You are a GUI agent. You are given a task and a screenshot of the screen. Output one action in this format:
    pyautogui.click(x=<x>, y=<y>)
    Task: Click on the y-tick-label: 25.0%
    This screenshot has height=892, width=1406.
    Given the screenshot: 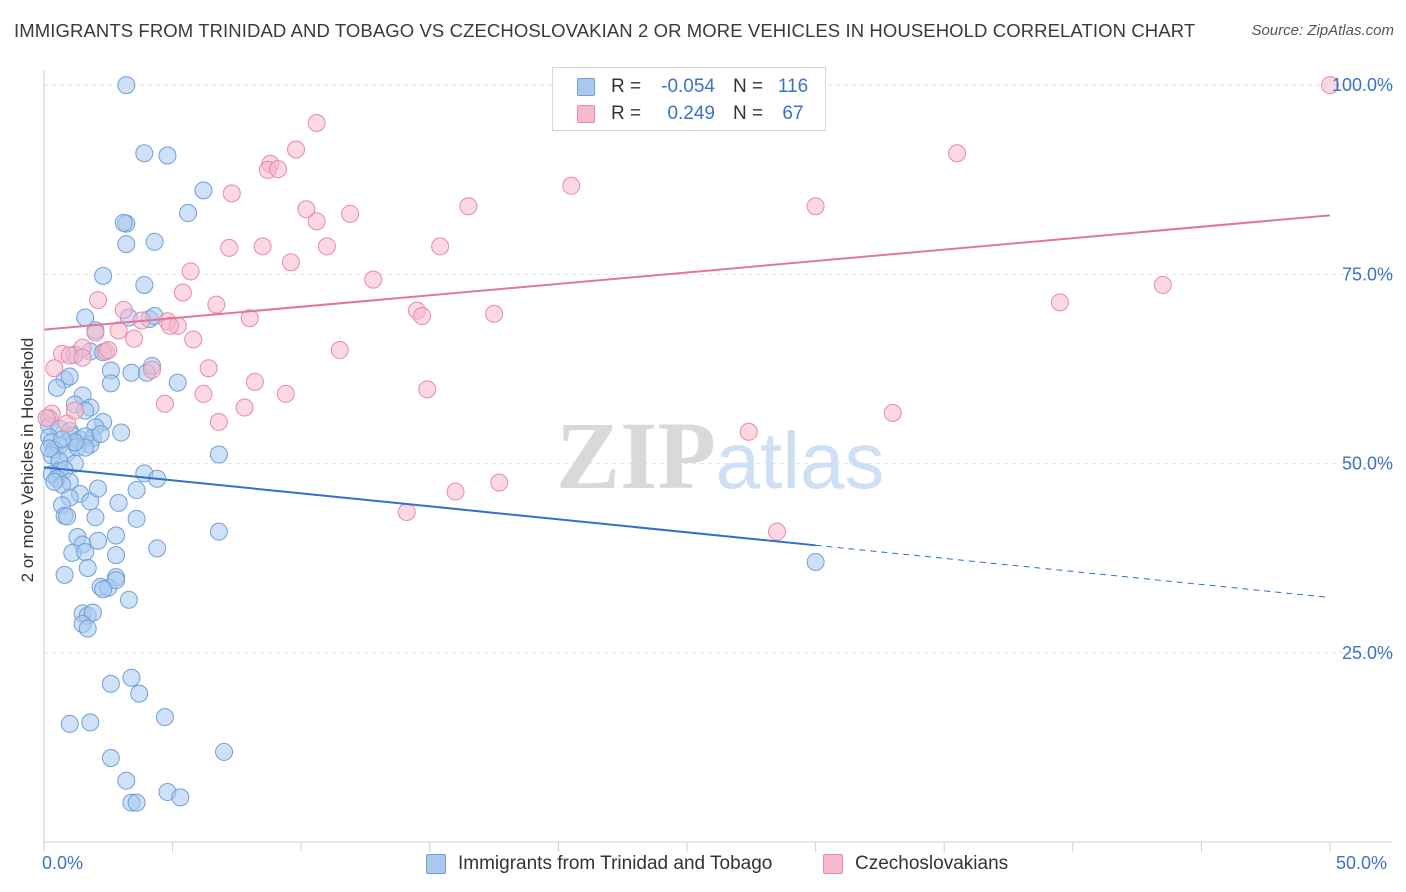 What is the action you would take?
    pyautogui.click(x=1367, y=653)
    